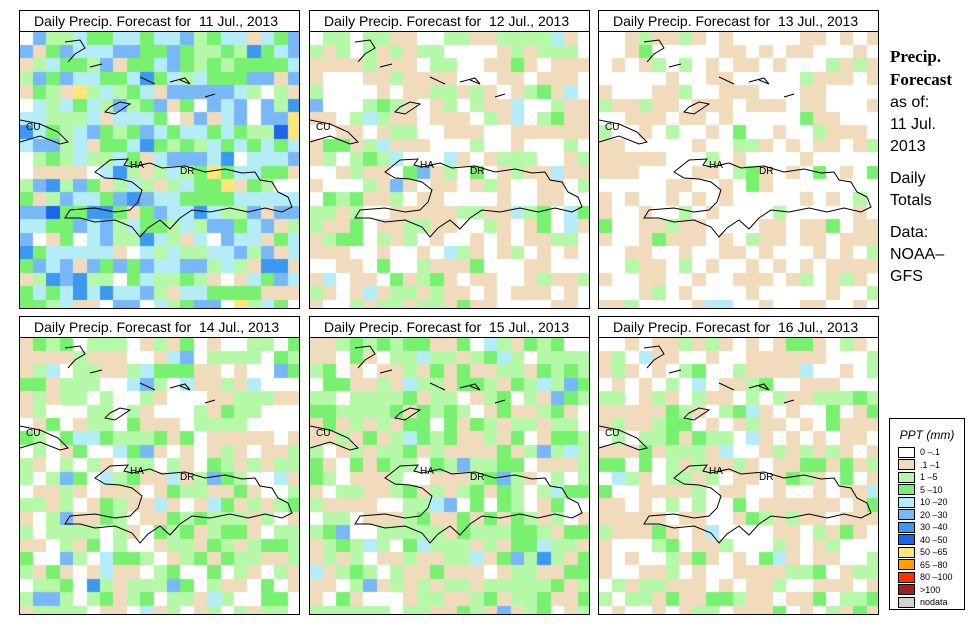  What do you see at coordinates (934, 564) in the screenshot?
I see `legend-label: 65 –80` at bounding box center [934, 564].